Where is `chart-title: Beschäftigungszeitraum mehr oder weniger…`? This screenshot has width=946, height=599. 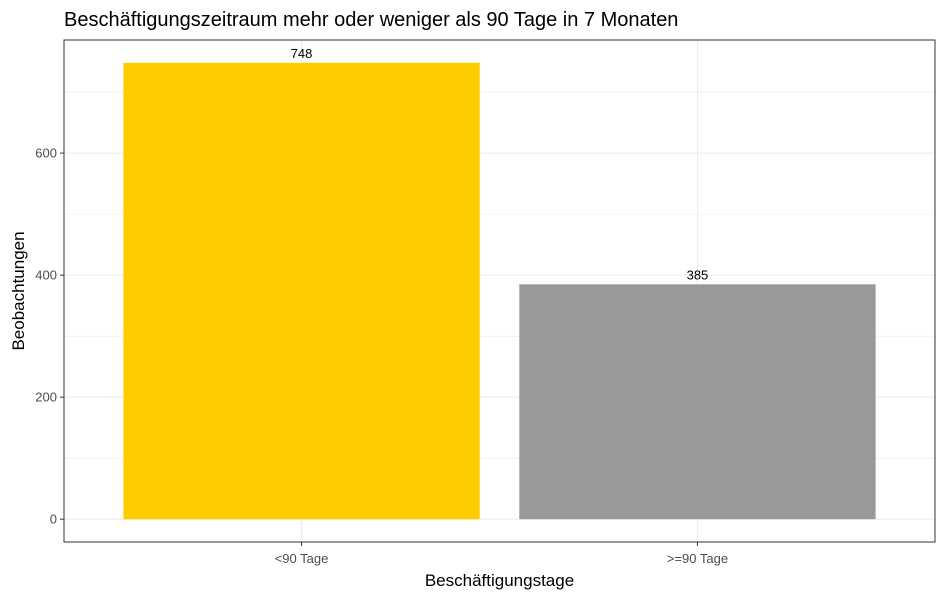
chart-title: Beschäftigungszeitraum mehr oder weniger… is located at coordinates (371, 20).